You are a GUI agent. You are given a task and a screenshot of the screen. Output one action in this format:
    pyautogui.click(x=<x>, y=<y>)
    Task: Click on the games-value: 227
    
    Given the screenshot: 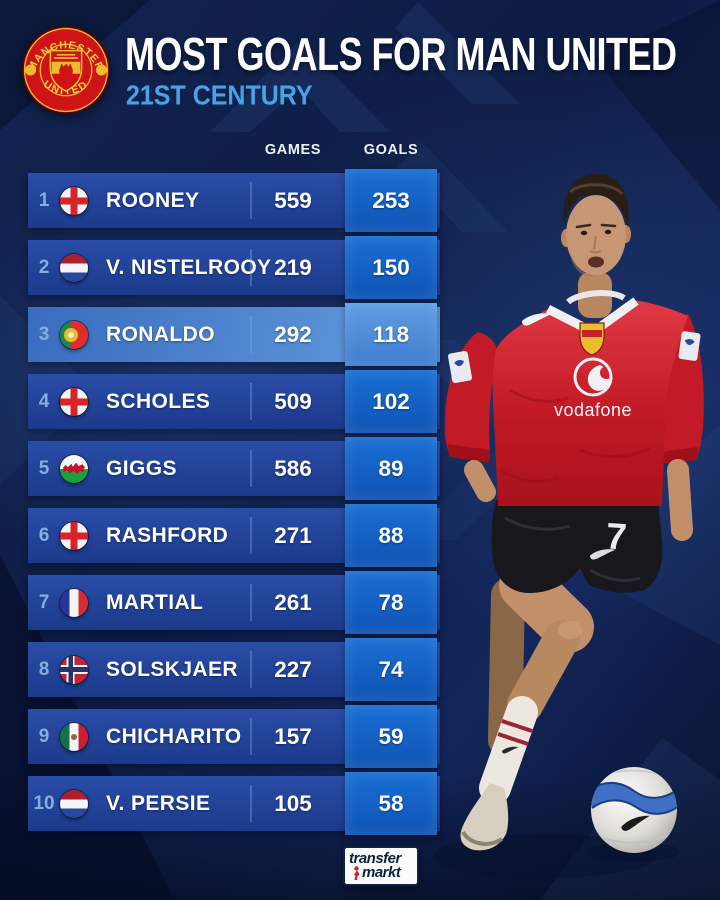 What is the action you would take?
    pyautogui.click(x=293, y=669)
    